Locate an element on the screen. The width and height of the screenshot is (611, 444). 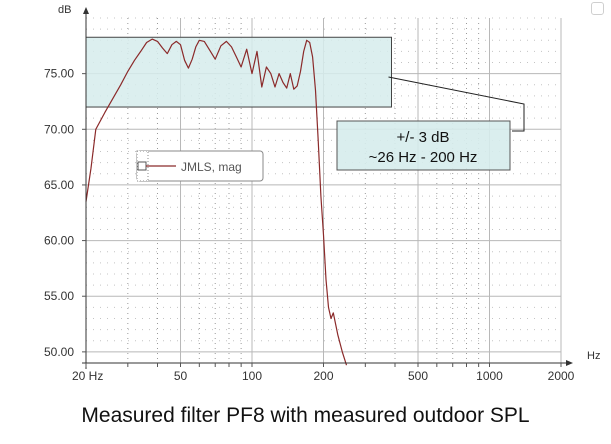
legend: JMLS, mag is located at coordinates (200, 166).